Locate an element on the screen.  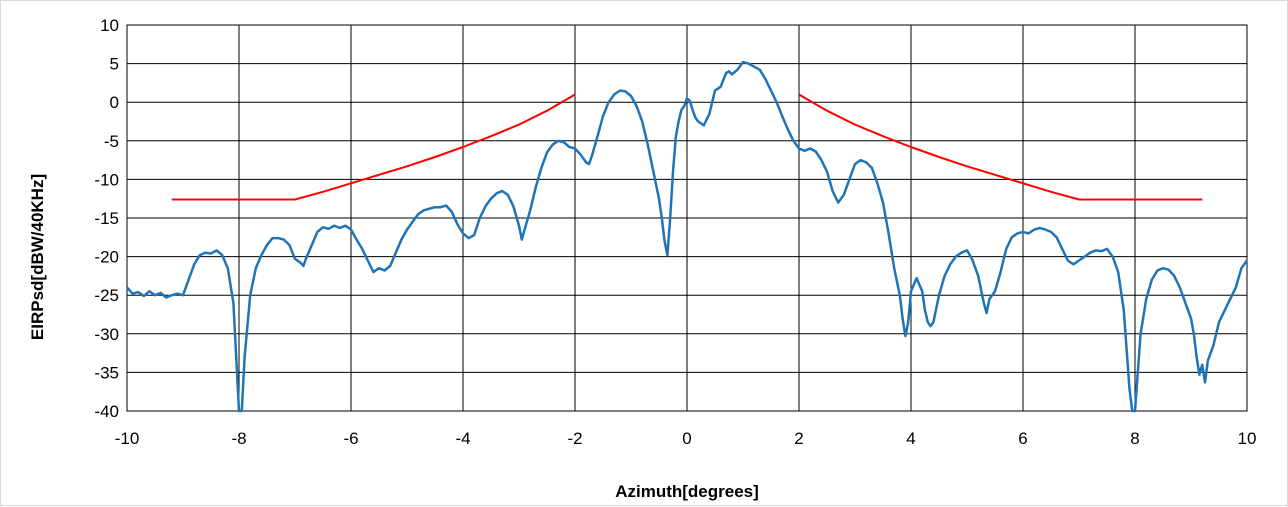
x-tick-label: -2 is located at coordinates (574, 438).